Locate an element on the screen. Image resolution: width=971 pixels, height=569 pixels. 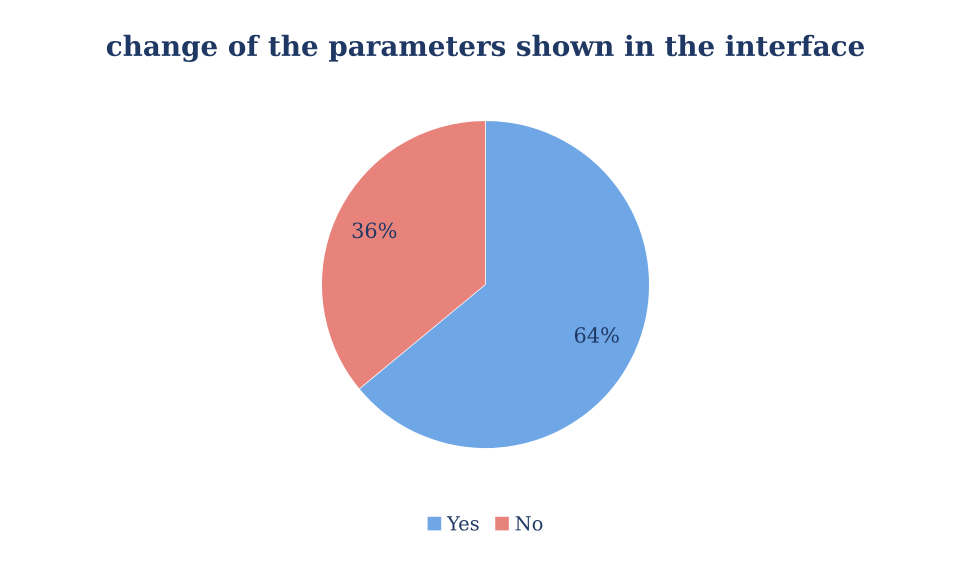
legend-label: No is located at coordinates (529, 523).